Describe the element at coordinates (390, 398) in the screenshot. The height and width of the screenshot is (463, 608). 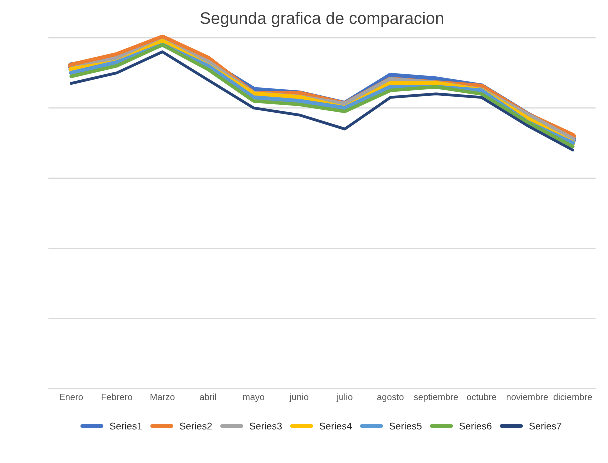
I see `x-tick-label: agosto` at that location.